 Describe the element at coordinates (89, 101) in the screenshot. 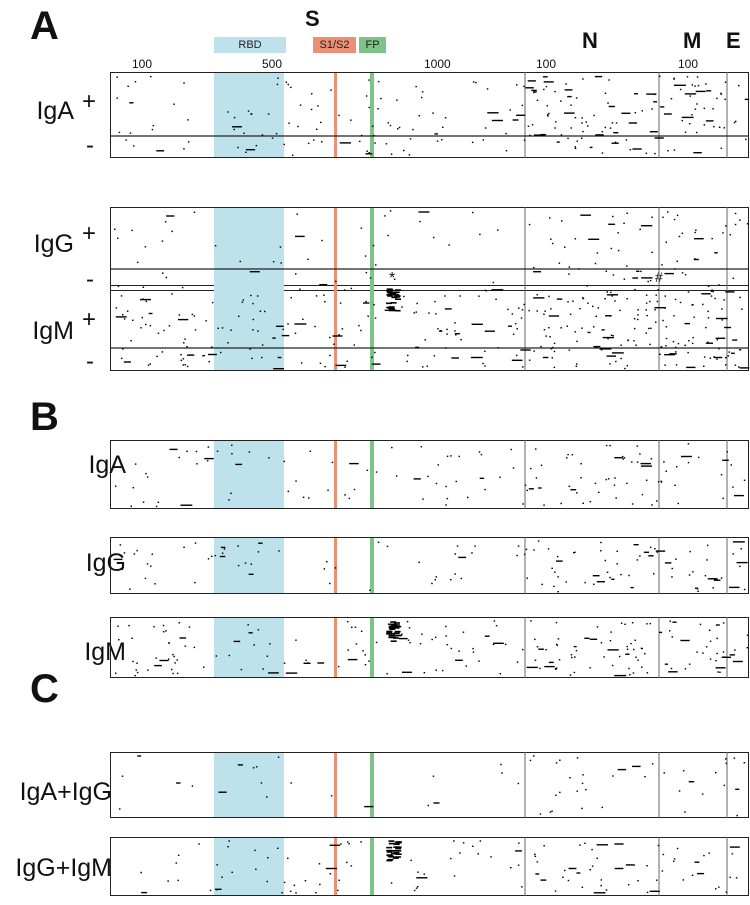

I see `panel-a-iga-plus: +` at that location.